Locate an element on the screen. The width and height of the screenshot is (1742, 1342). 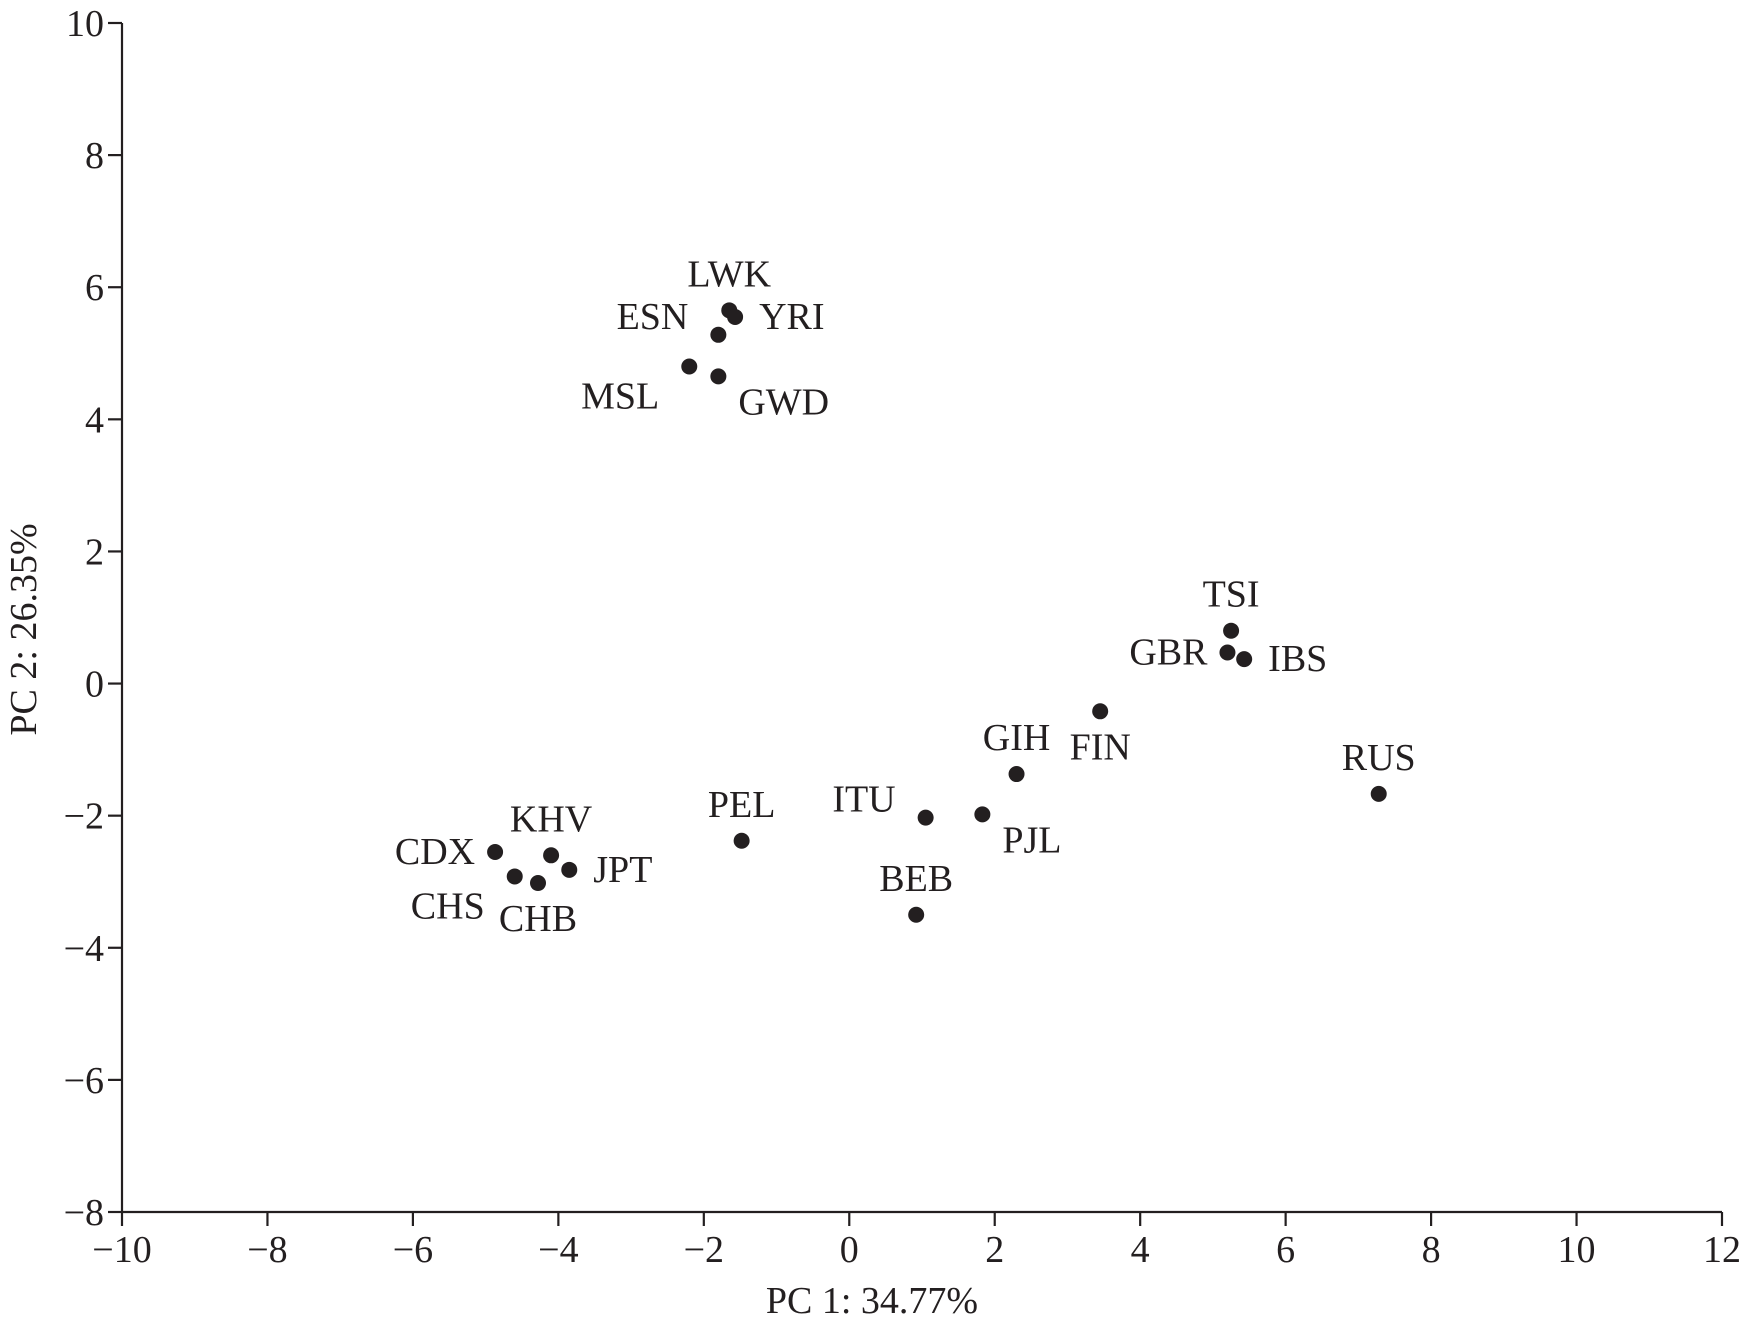
point-khv is located at coordinates (551, 855).